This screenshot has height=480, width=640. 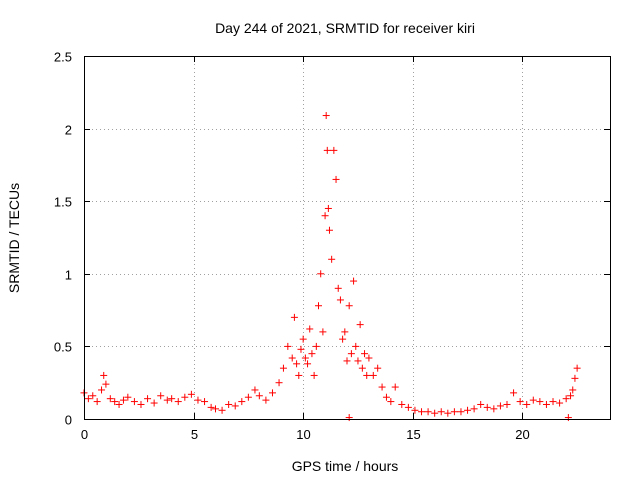 I want to click on y-tick-label: 1, so click(x=68, y=275).